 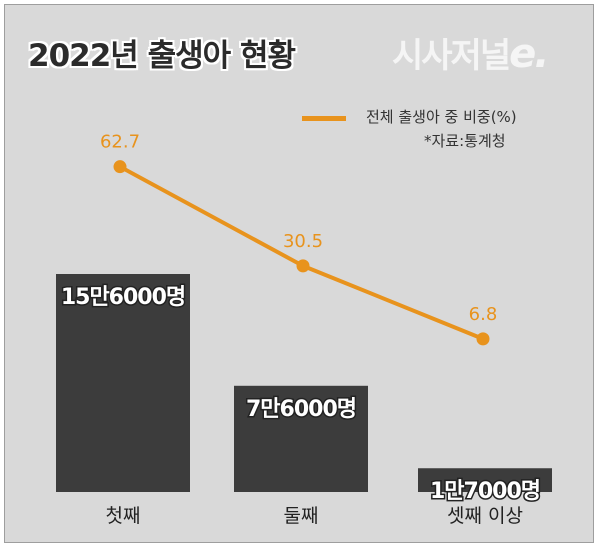 I want to click on category-label-2: 둘째, so click(x=301, y=516).